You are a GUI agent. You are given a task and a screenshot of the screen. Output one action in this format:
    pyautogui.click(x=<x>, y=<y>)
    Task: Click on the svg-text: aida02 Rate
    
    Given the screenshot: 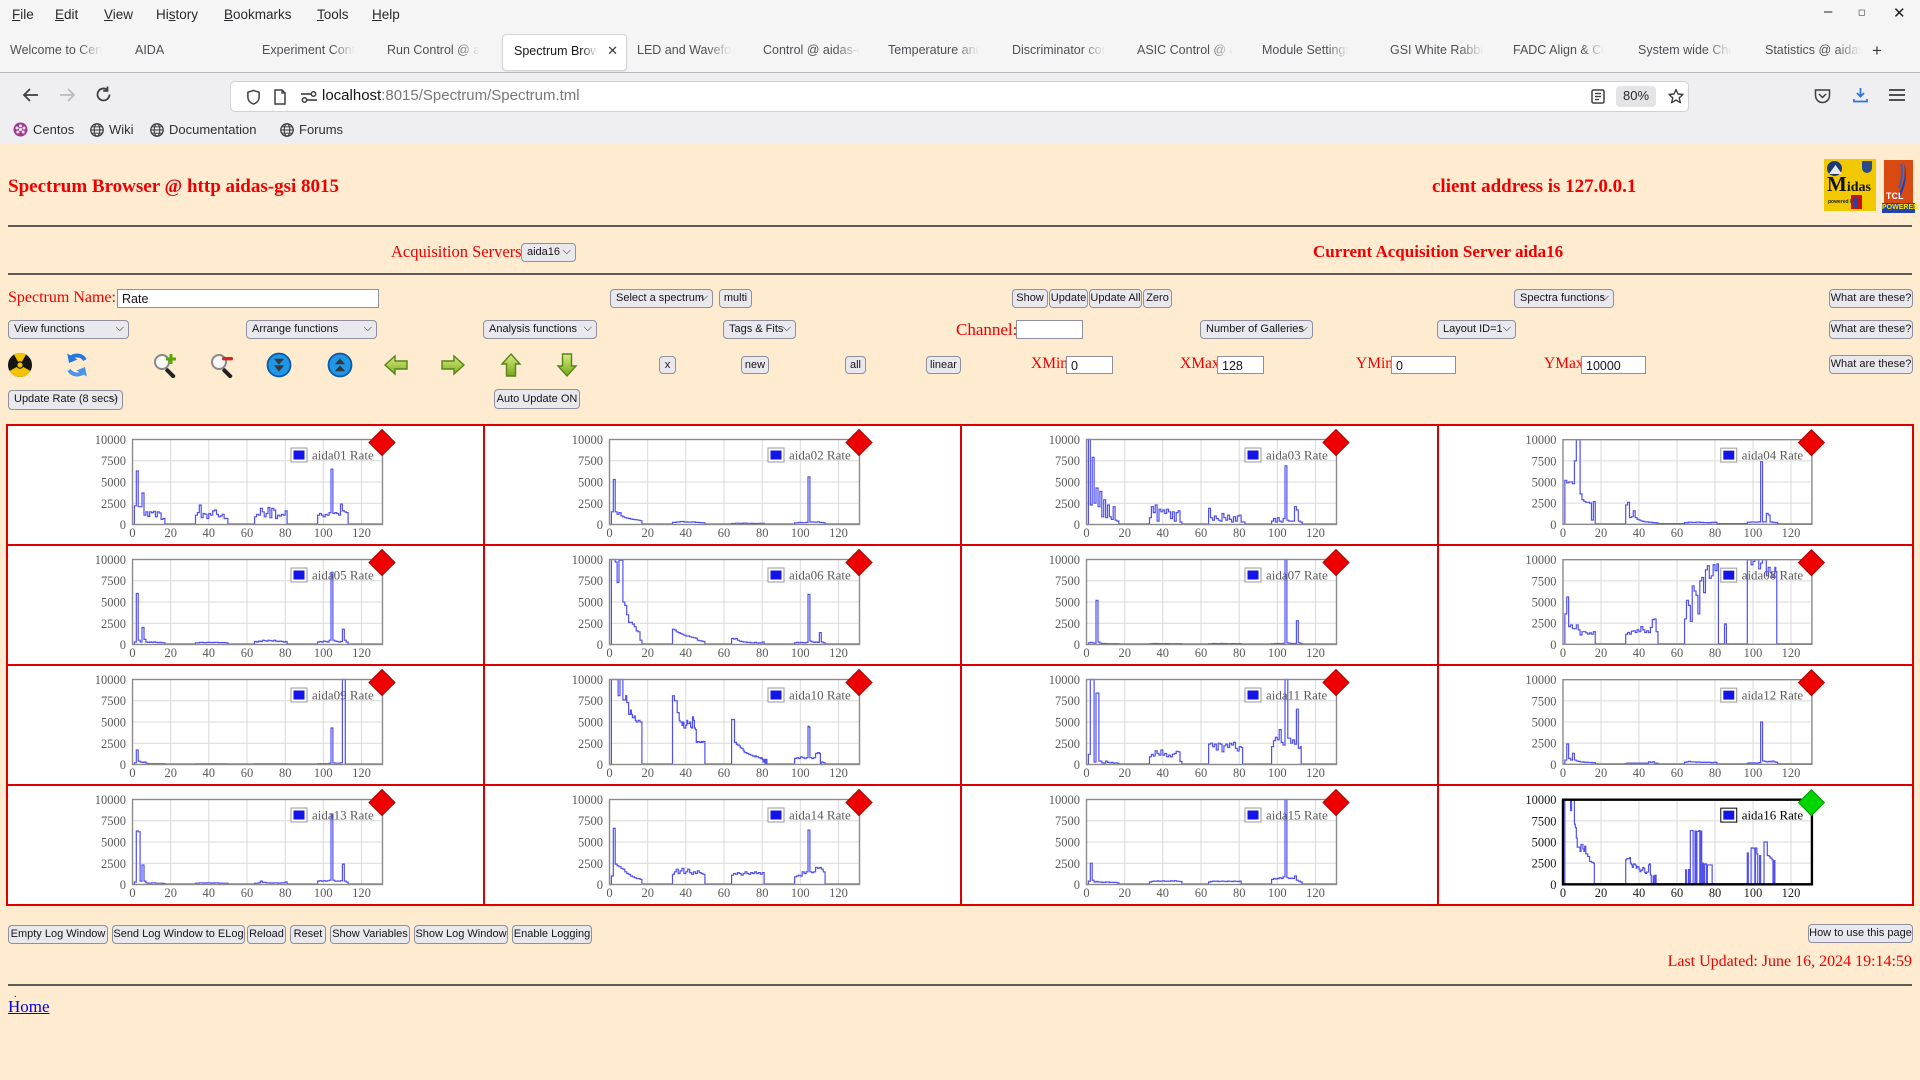 What is the action you would take?
    pyautogui.click(x=820, y=454)
    